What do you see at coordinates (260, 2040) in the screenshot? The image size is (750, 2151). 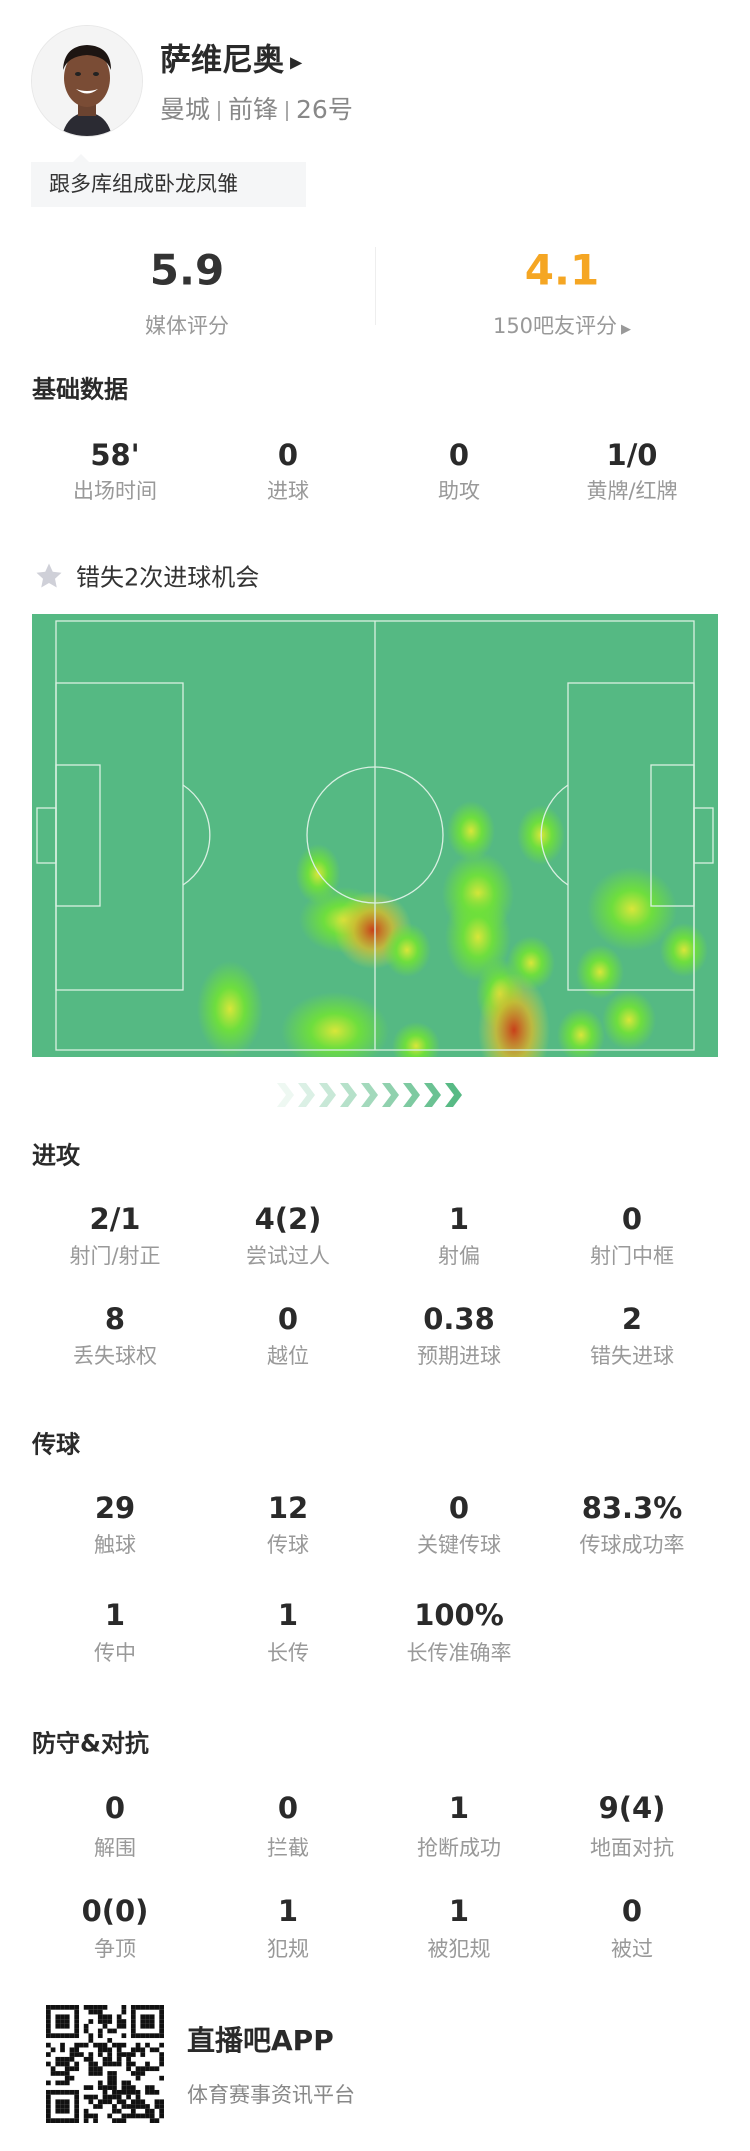 I see `app-name: 直播吧APP` at bounding box center [260, 2040].